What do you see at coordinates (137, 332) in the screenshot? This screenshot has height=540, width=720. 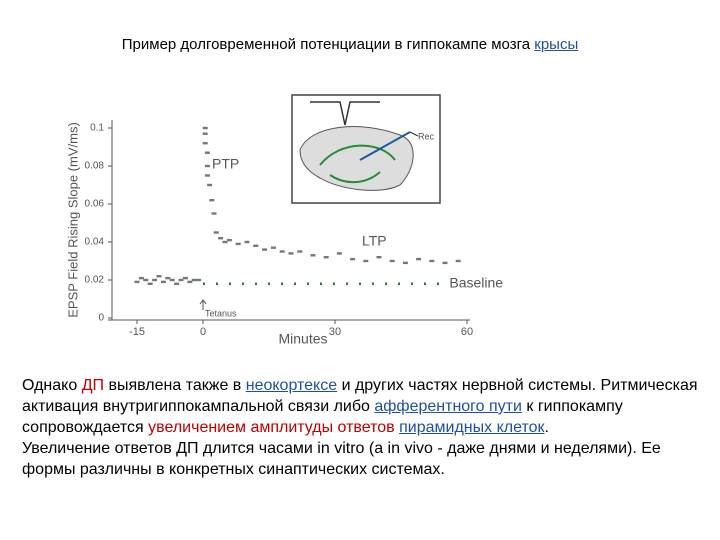 I see `x-tick-label: -15` at bounding box center [137, 332].